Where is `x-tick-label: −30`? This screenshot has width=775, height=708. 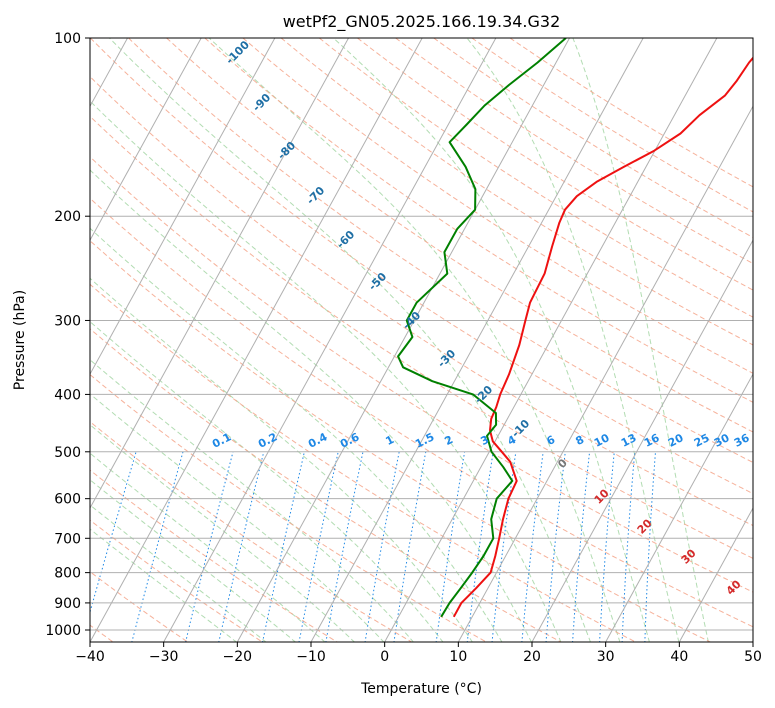 x-tick-label: −30 is located at coordinates (164, 657).